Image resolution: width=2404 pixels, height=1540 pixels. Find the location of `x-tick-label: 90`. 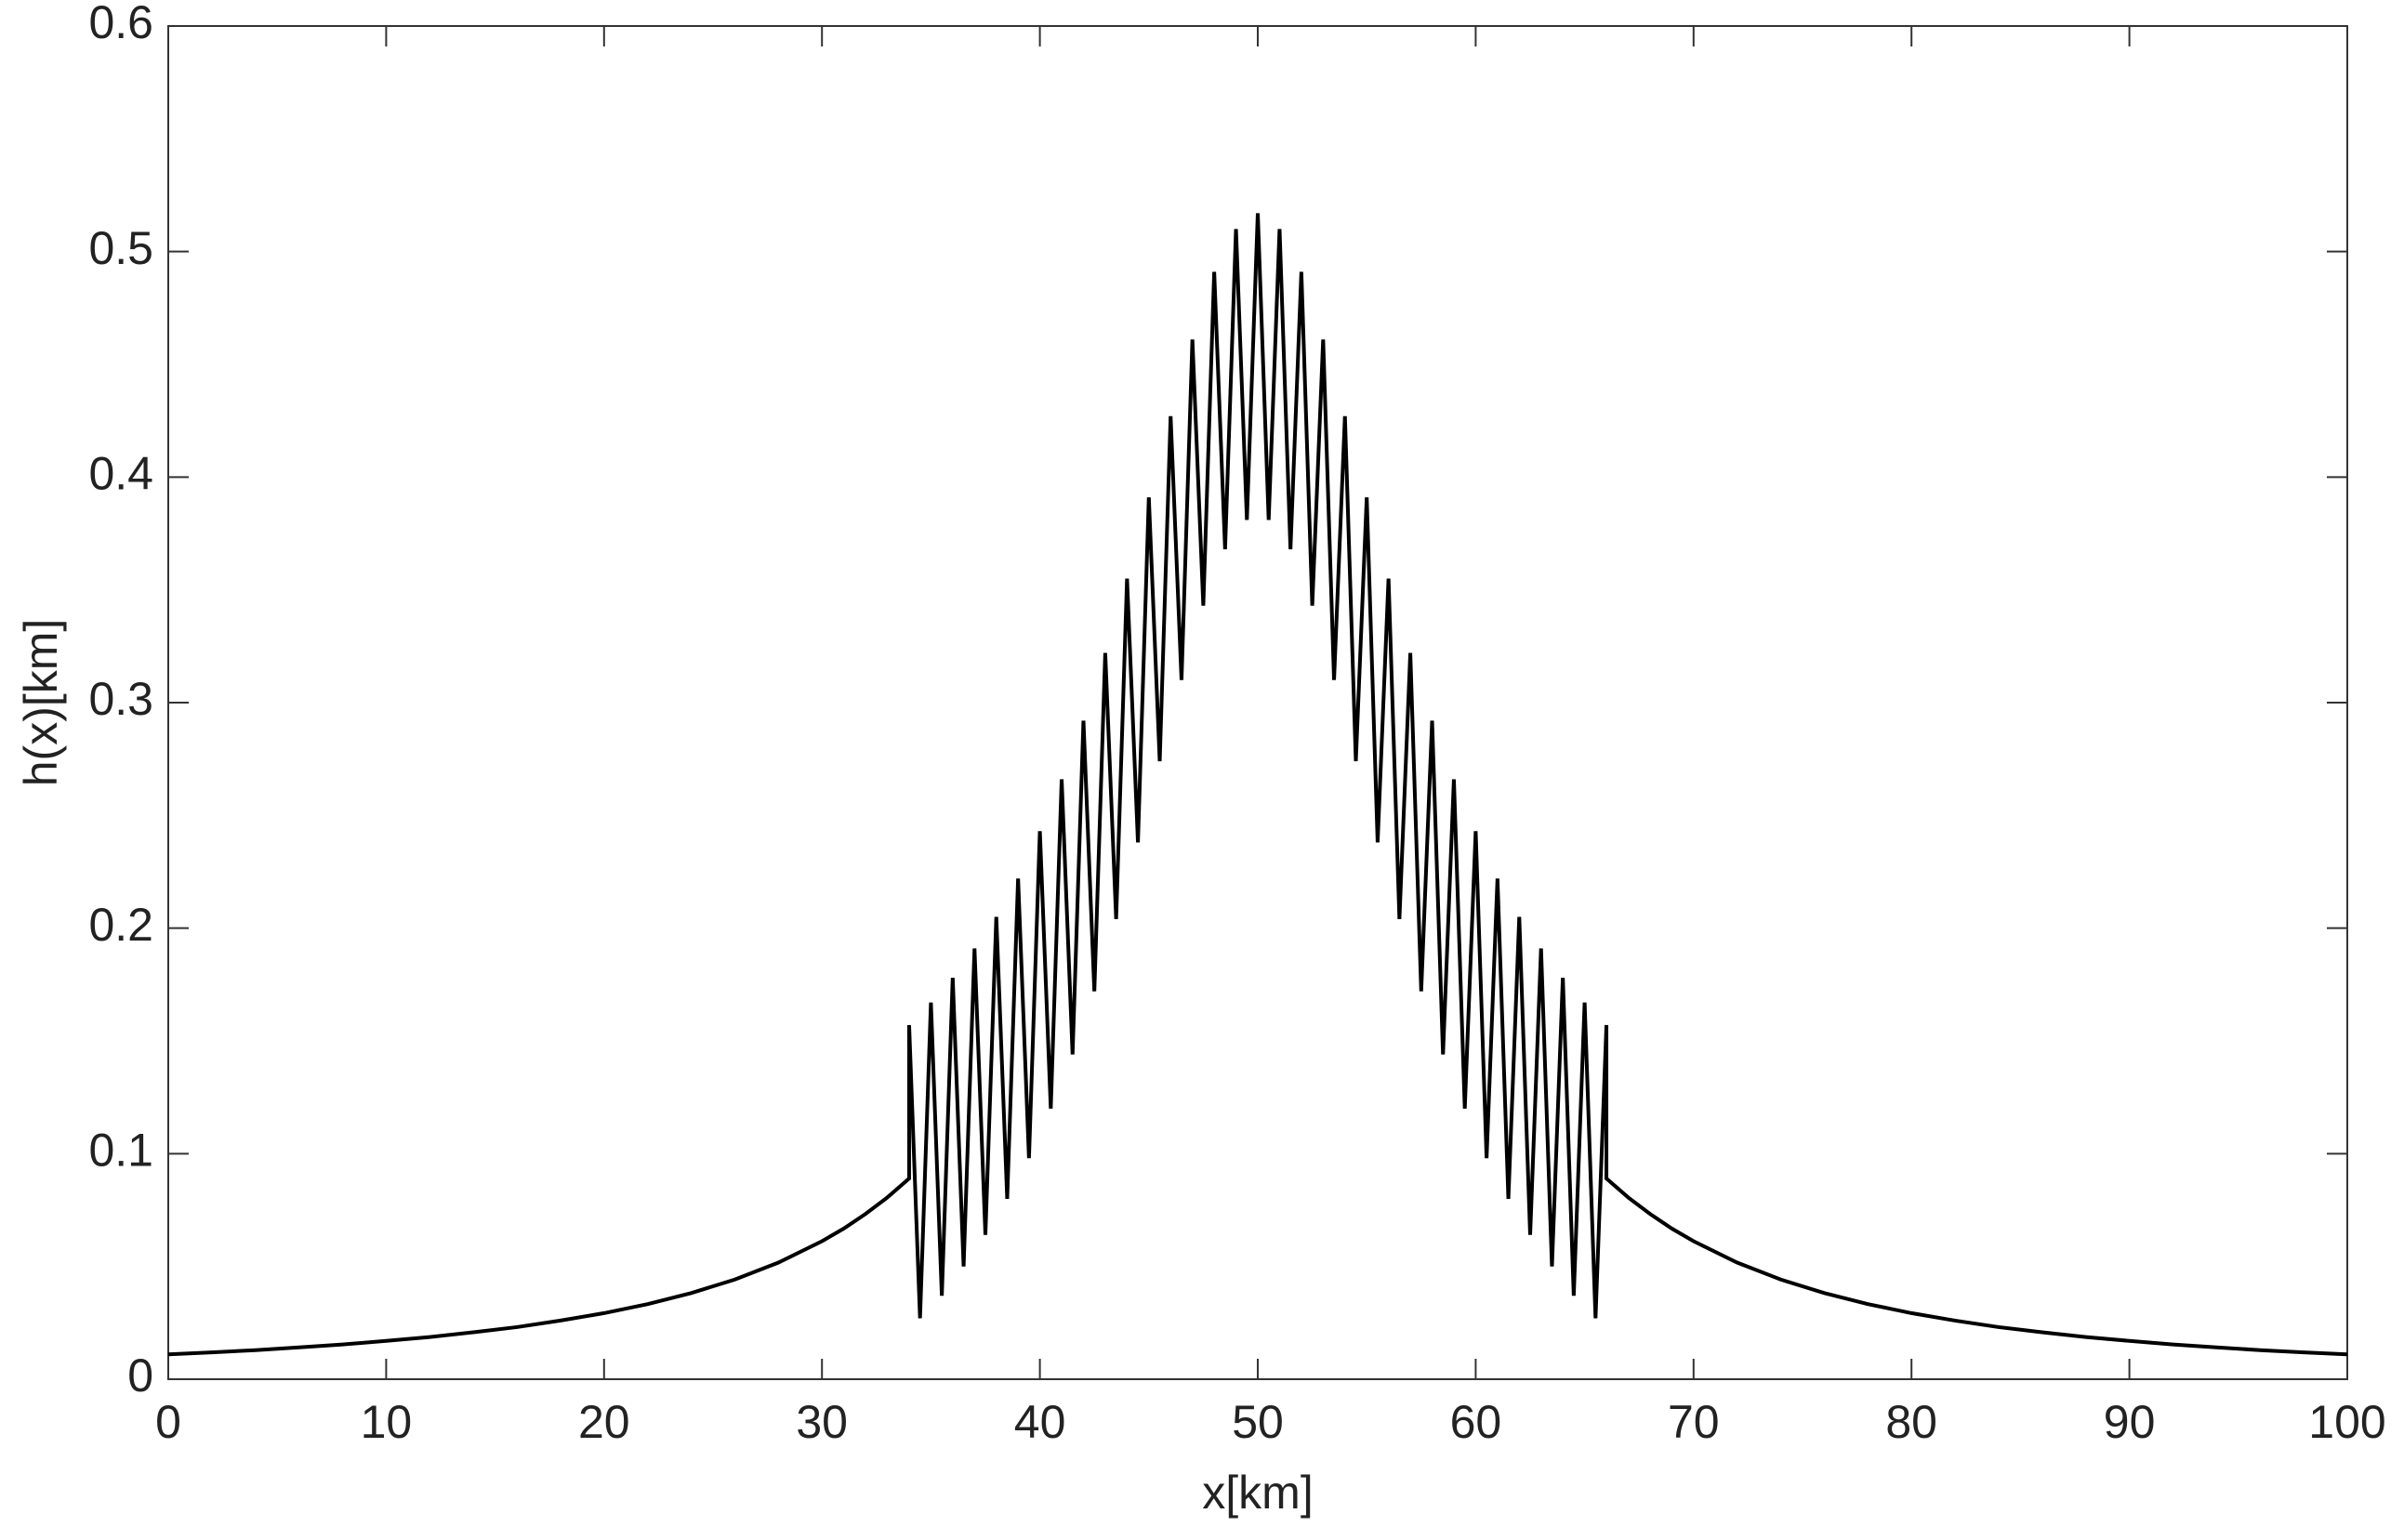

x-tick-label: 90 is located at coordinates (2130, 1422).